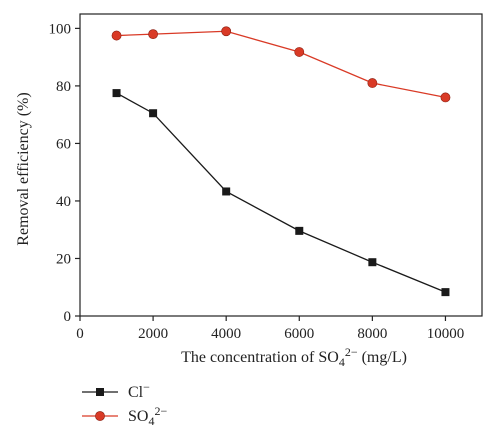  I want to click on x-tick-label: 8000, so click(372, 334).